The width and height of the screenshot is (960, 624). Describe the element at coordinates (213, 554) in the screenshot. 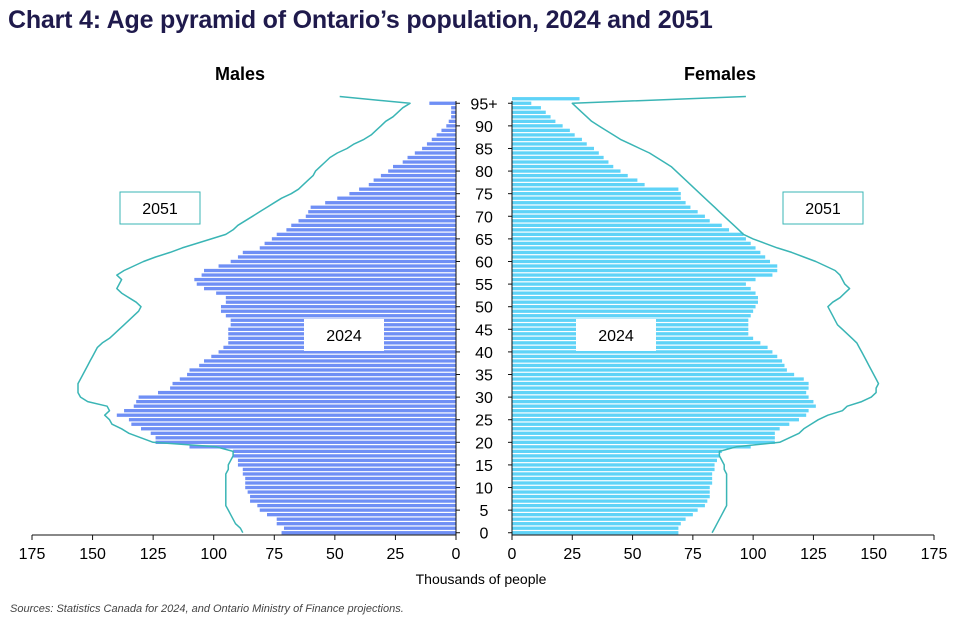

I see `x-tick-label: 100` at that location.